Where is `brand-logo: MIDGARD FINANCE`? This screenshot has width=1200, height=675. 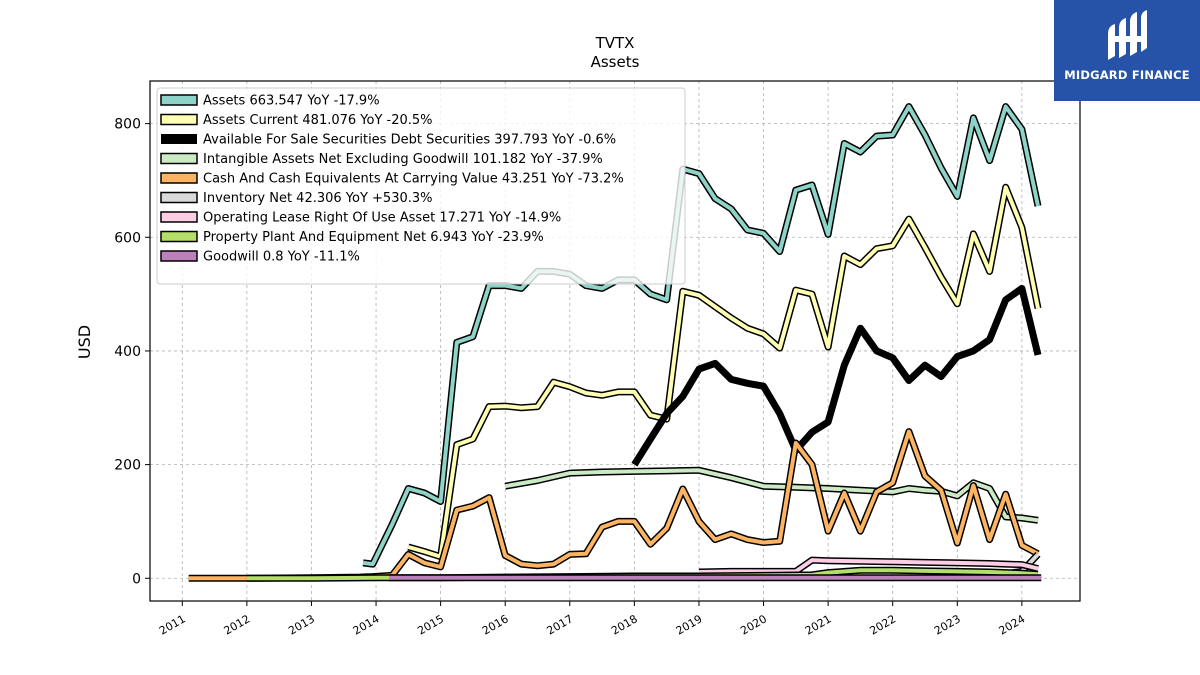
brand-logo: MIDGARD FINANCE is located at coordinates (1127, 50).